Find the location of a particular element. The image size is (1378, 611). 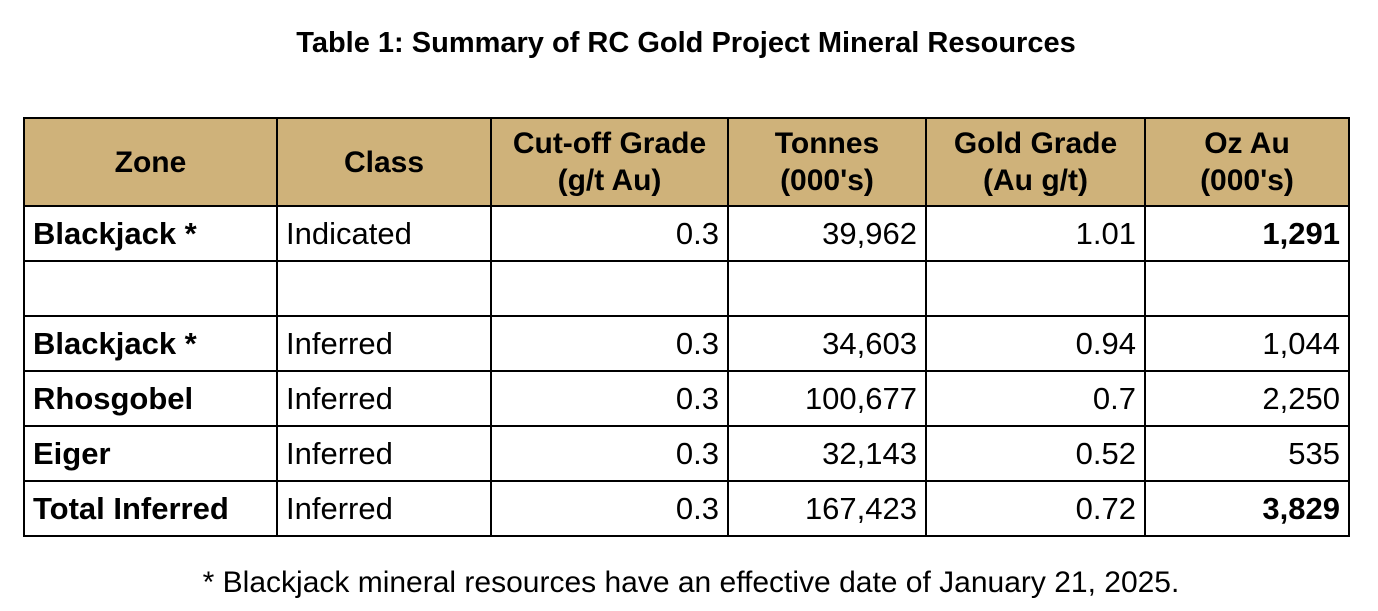

cell-grade is located at coordinates (1035, 288).